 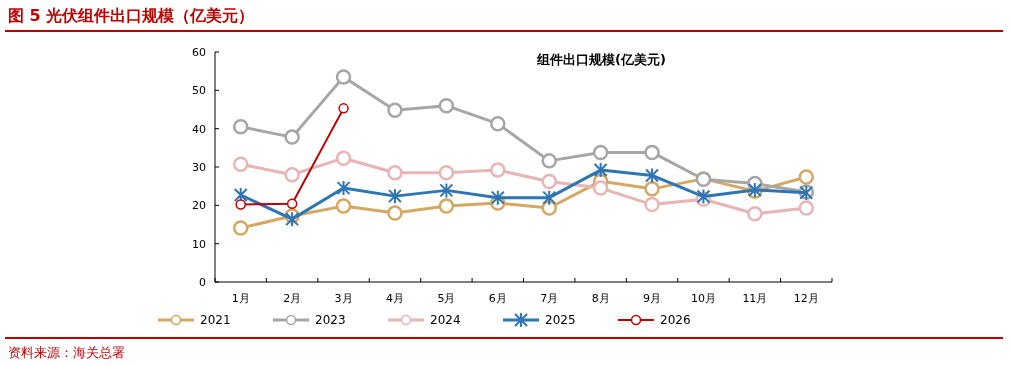 What do you see at coordinates (202, 282) in the screenshot?
I see `y-tick-label: 0` at bounding box center [202, 282].